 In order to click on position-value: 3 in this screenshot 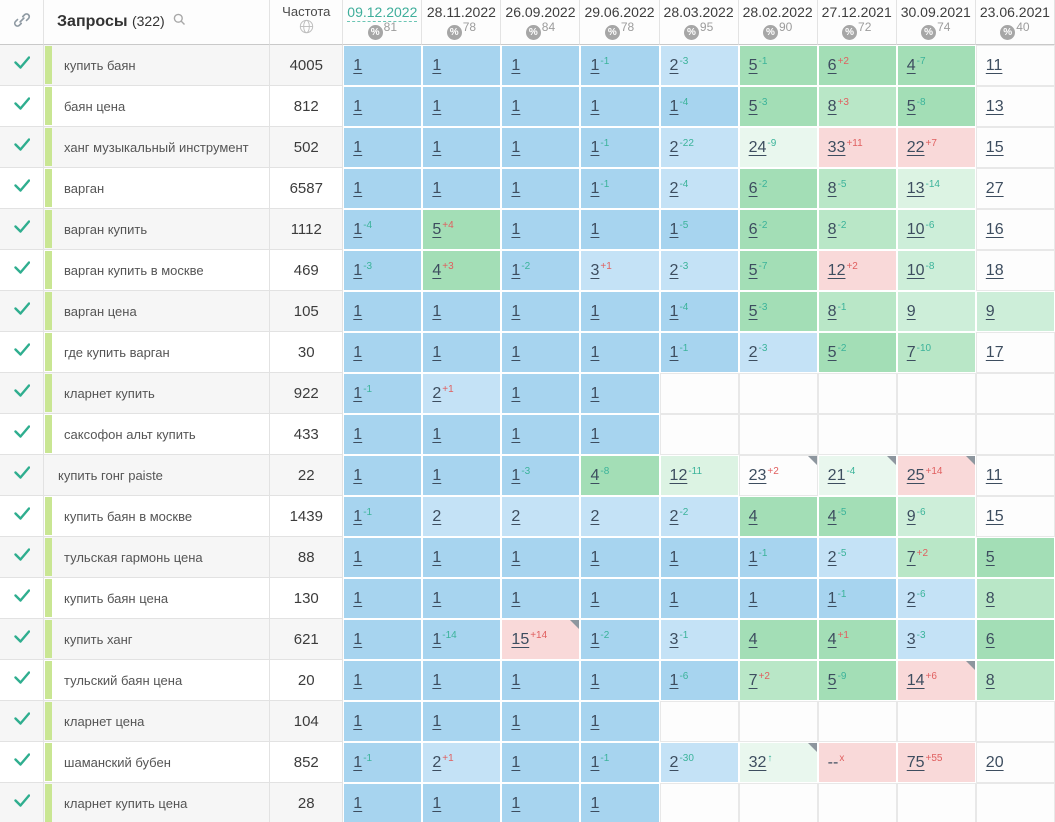, I will do `click(595, 270)`.